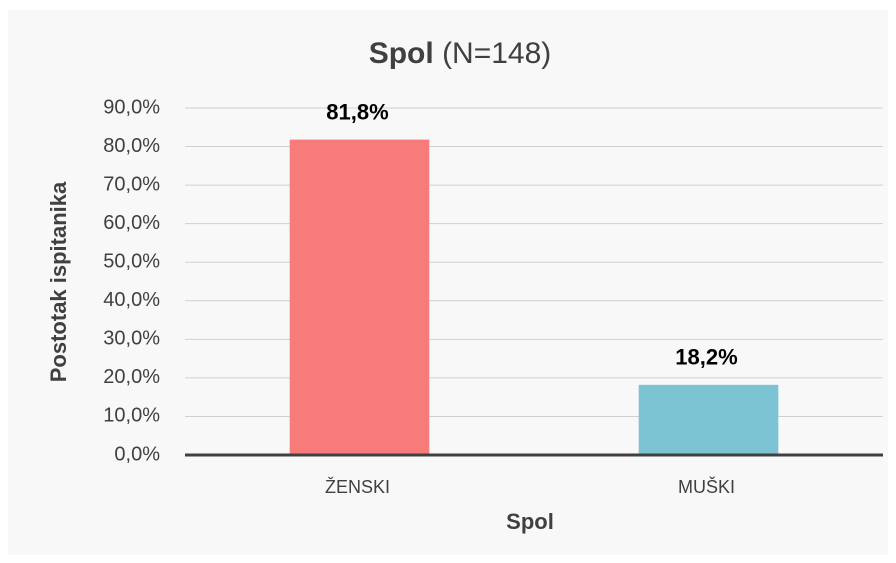  I want to click on title-main: Spol, so click(401, 53).